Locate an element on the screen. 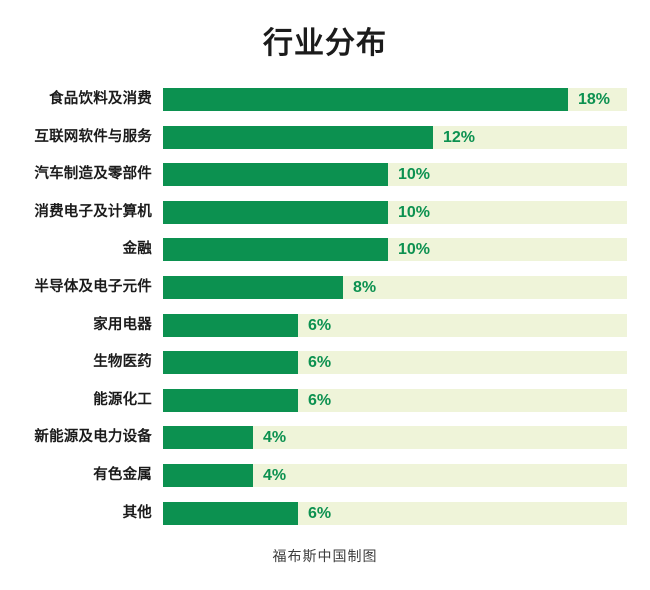  bar-category-label: 半导体及电子元件 is located at coordinates (93, 286).